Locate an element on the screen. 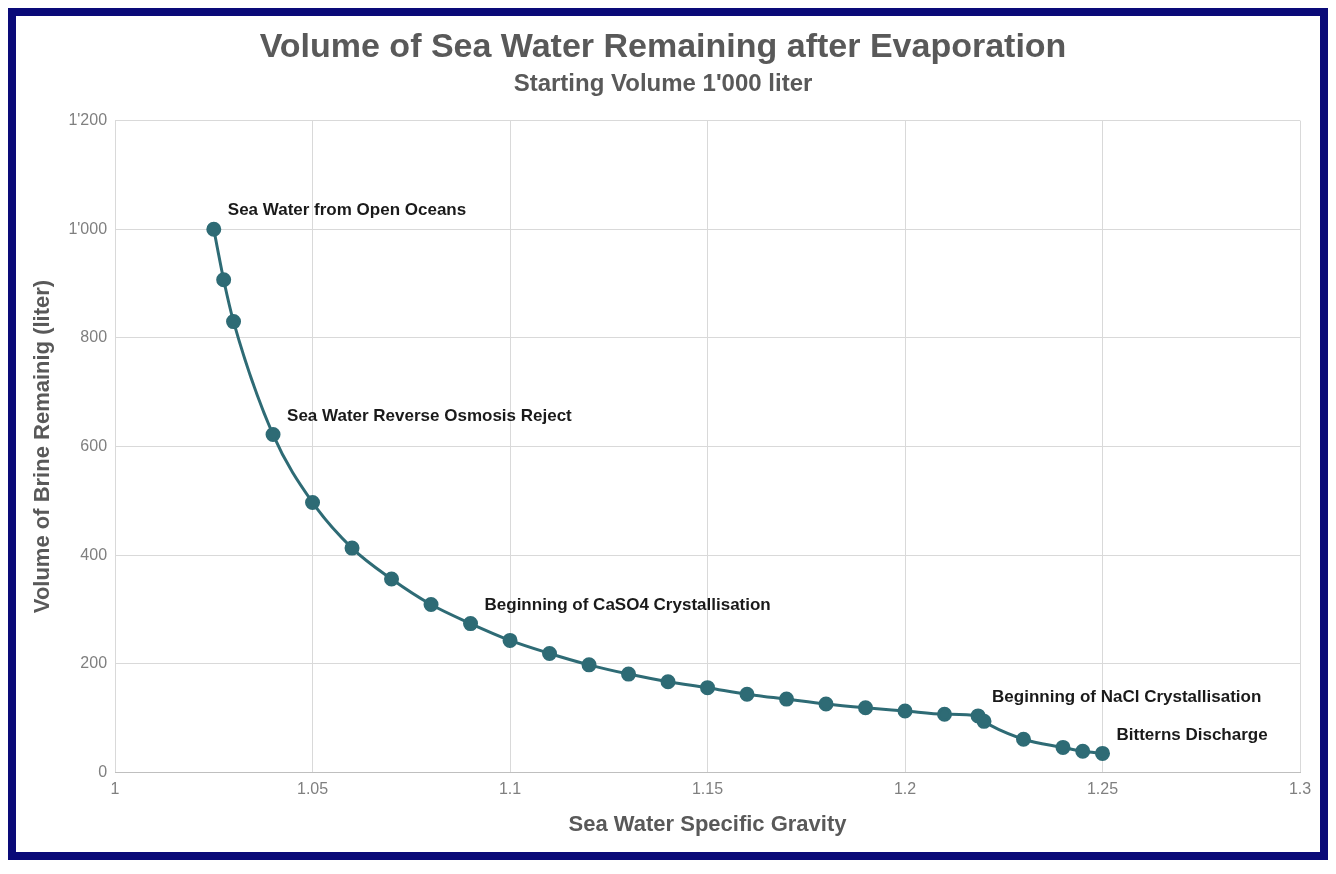  y-tick-label: 200 is located at coordinates (94, 663).